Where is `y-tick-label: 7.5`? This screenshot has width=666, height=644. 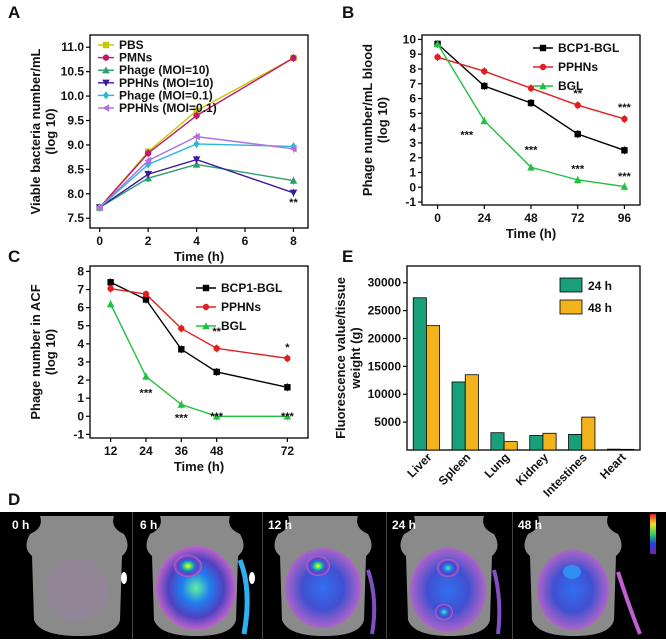
y-tick-label: 7.5 is located at coordinates (75, 218).